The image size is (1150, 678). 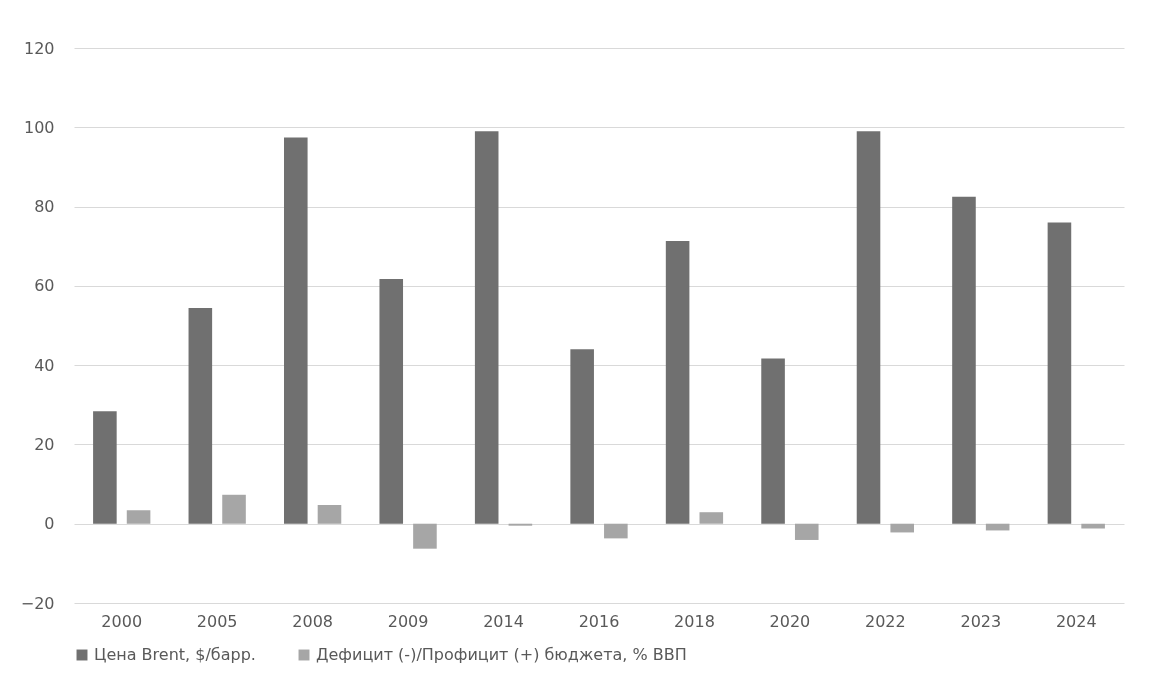 I want to click on y-tick-label: 120, so click(x=39, y=48).